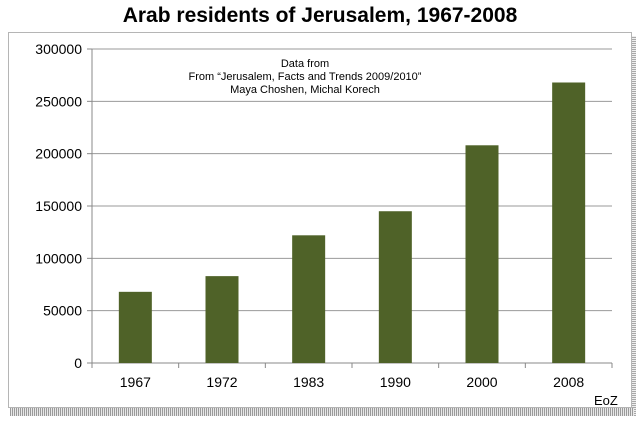 This screenshot has height=424, width=640. Describe the element at coordinates (322, 412) in the screenshot. I see `frame-shadow-bottom` at that location.